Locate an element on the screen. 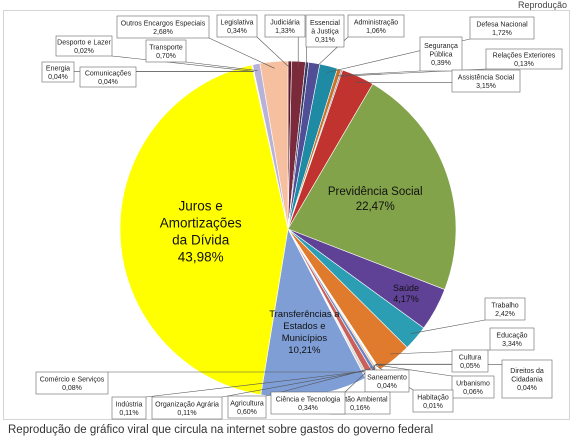 The width and height of the screenshot is (573, 444). callout-box-direitos-da-cidadania is located at coordinates (527, 379).